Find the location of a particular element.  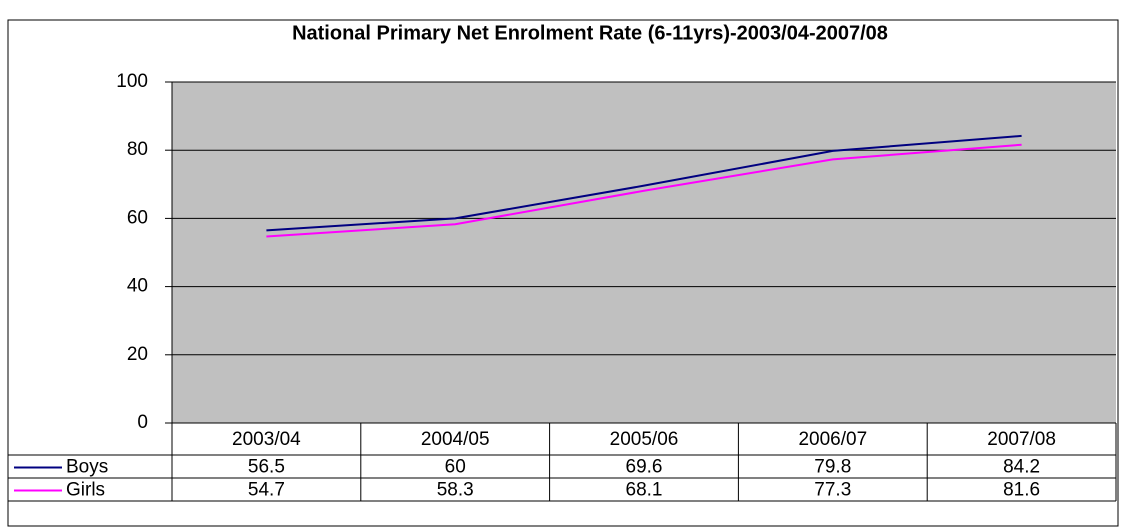

y-tick-label: 100 is located at coordinates (132, 81).